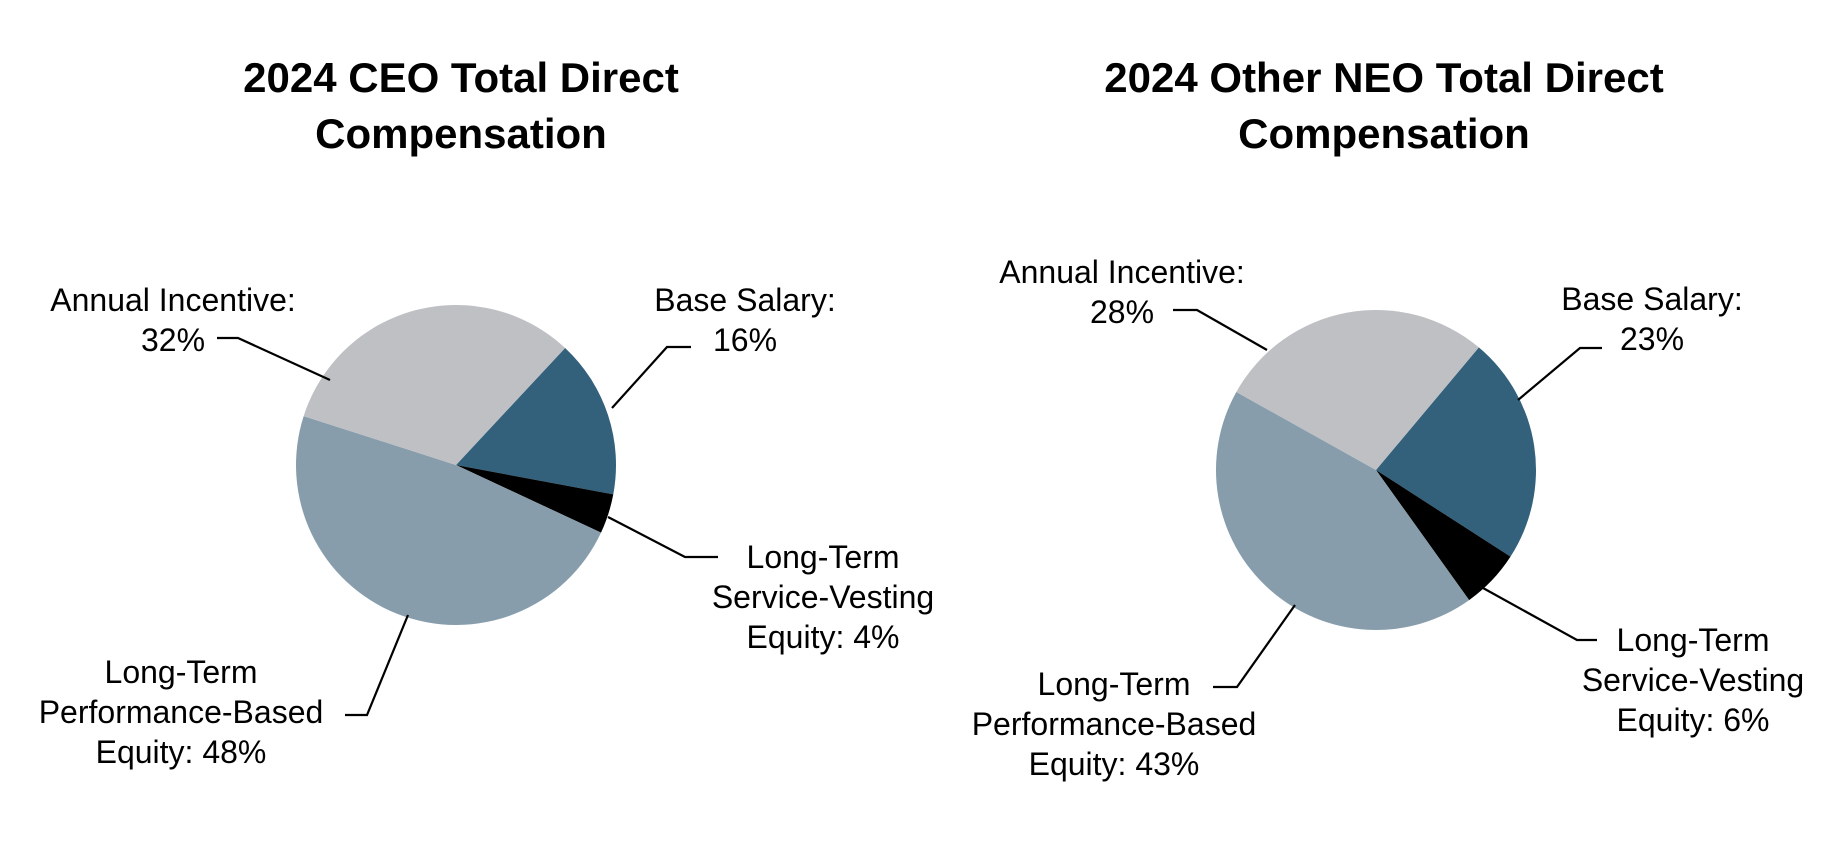 This screenshot has height=850, width=1846. Describe the element at coordinates (662, 537) in the screenshot. I see `ceo-service-vesting-leader-line` at that location.